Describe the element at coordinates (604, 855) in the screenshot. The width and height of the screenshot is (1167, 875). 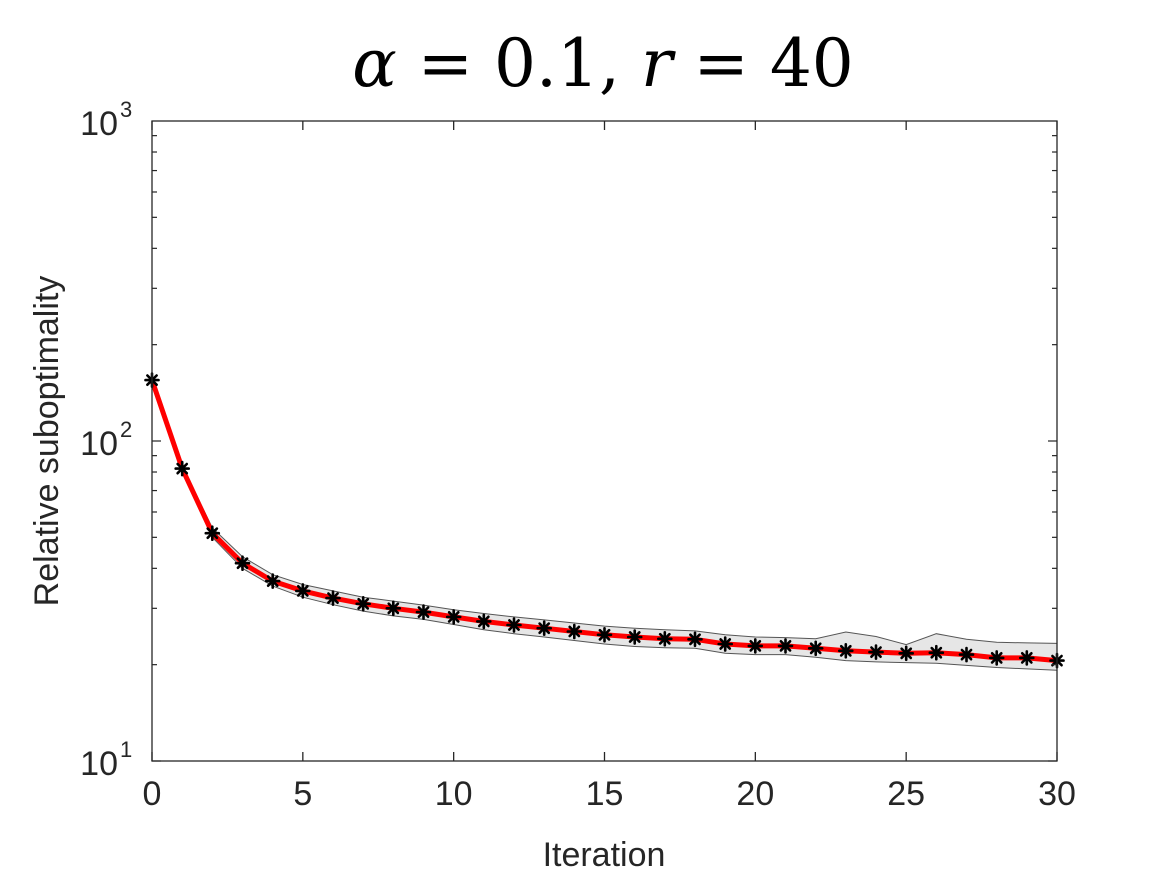
I see `x-axis-label: Iteration` at that location.